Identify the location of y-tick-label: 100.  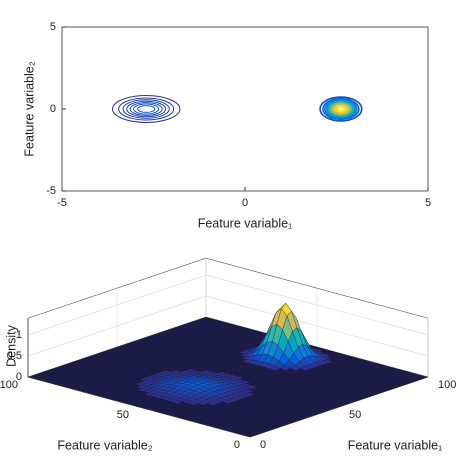
(9, 385).